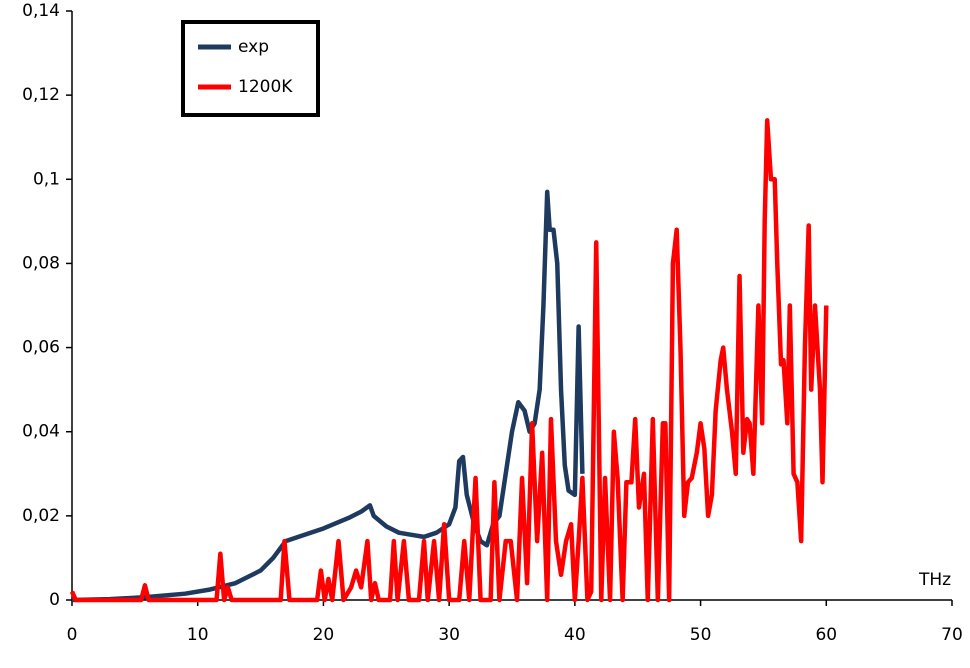 This screenshot has height=668, width=970. What do you see at coordinates (46, 179) in the screenshot?
I see `y-tick-label: 0,1` at bounding box center [46, 179].